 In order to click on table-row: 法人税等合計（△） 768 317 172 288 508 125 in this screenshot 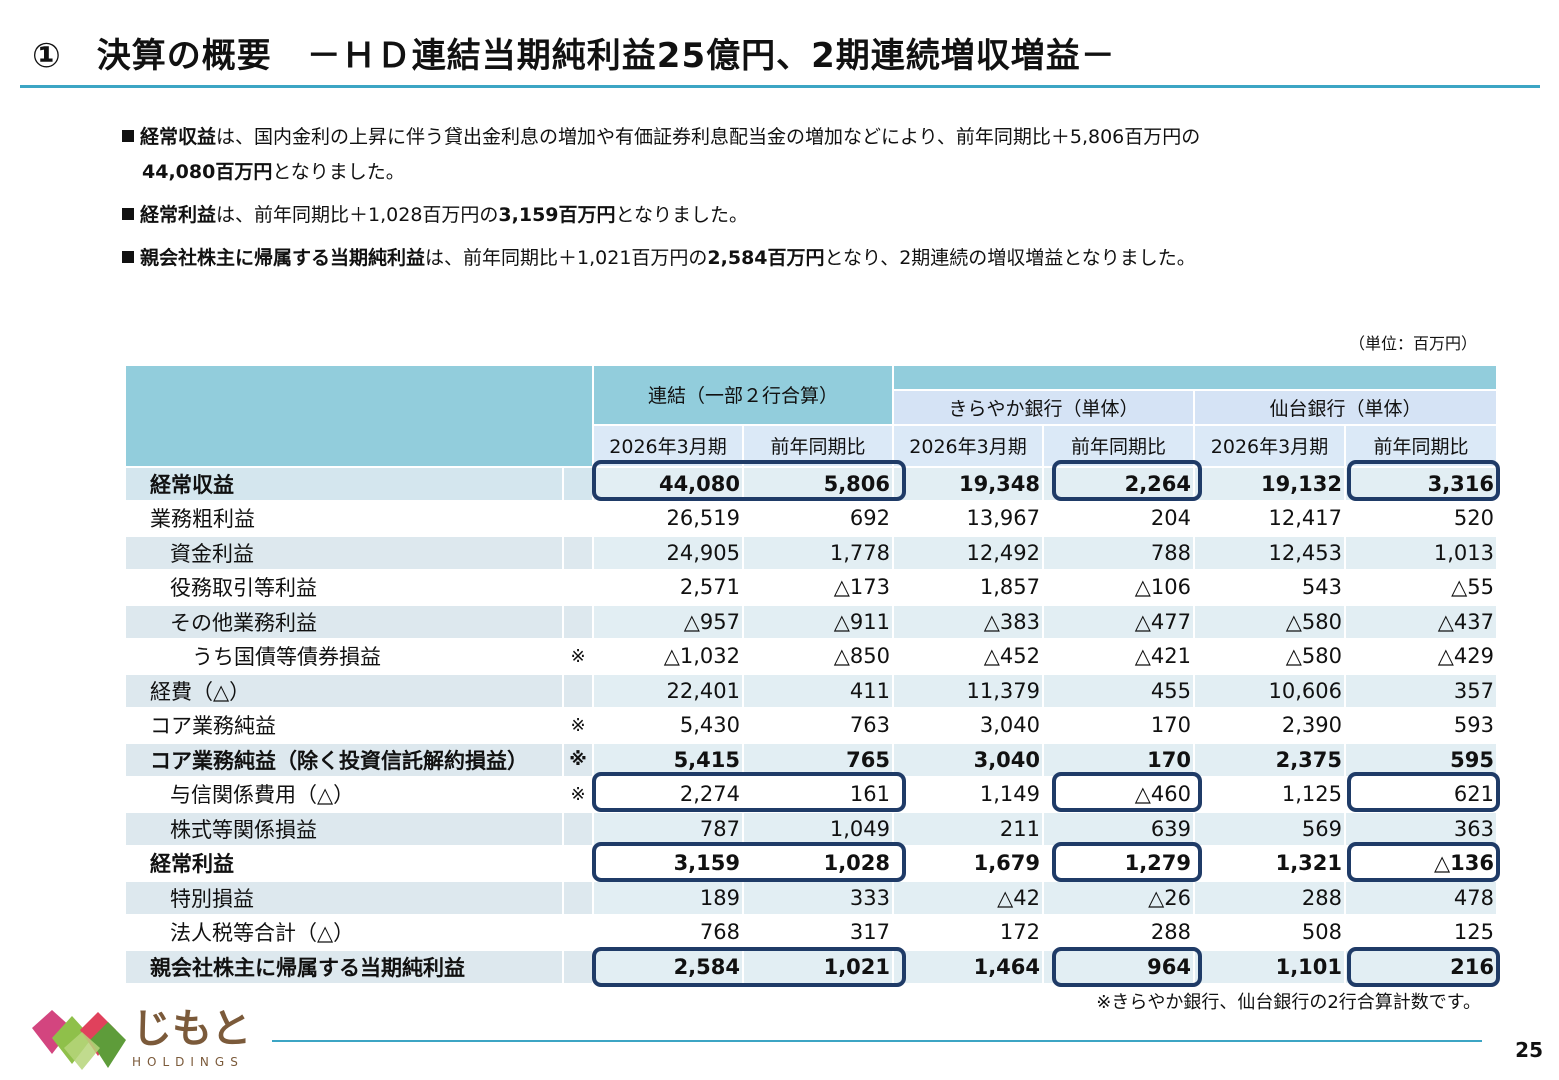, I will do `click(811, 932)`.